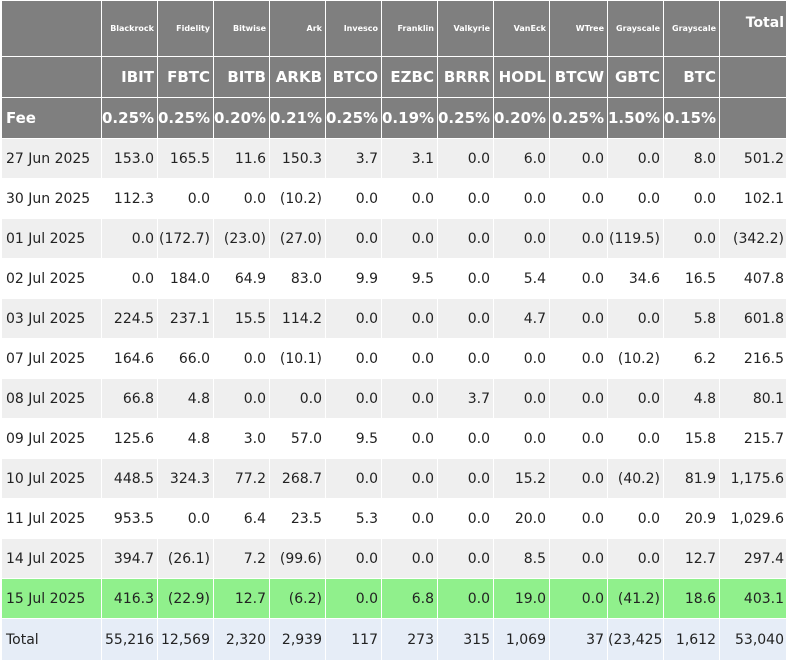  Describe the element at coordinates (521, 598) in the screenshot. I see `flow-cell: 19.0` at that location.